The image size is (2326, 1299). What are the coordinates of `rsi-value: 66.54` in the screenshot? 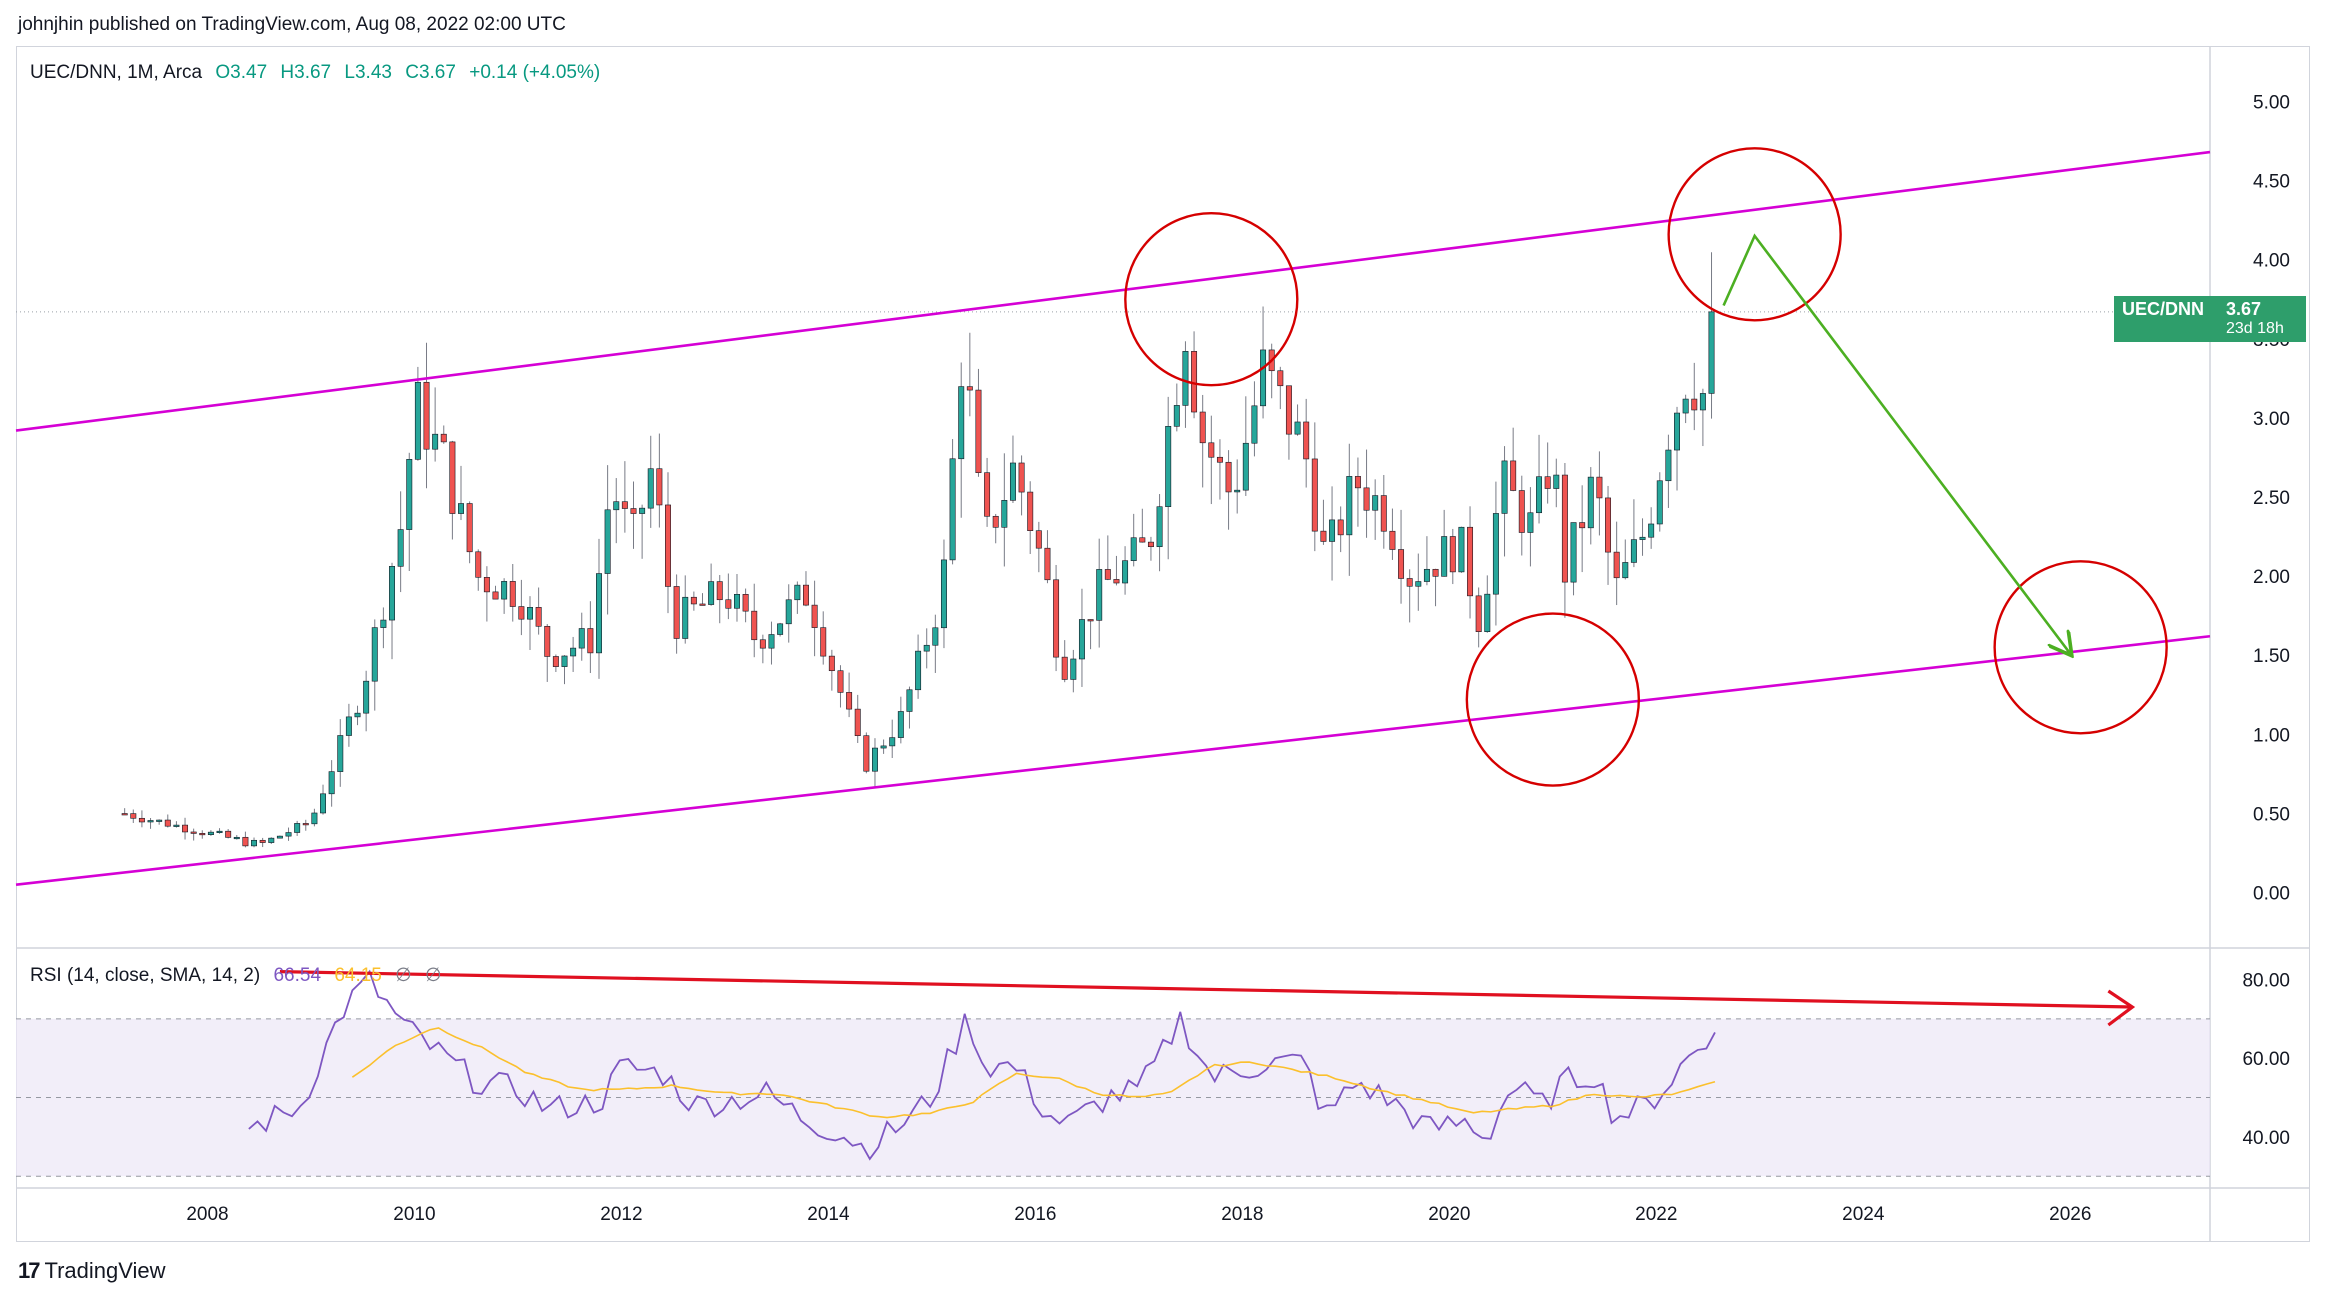 It's located at (297, 975).